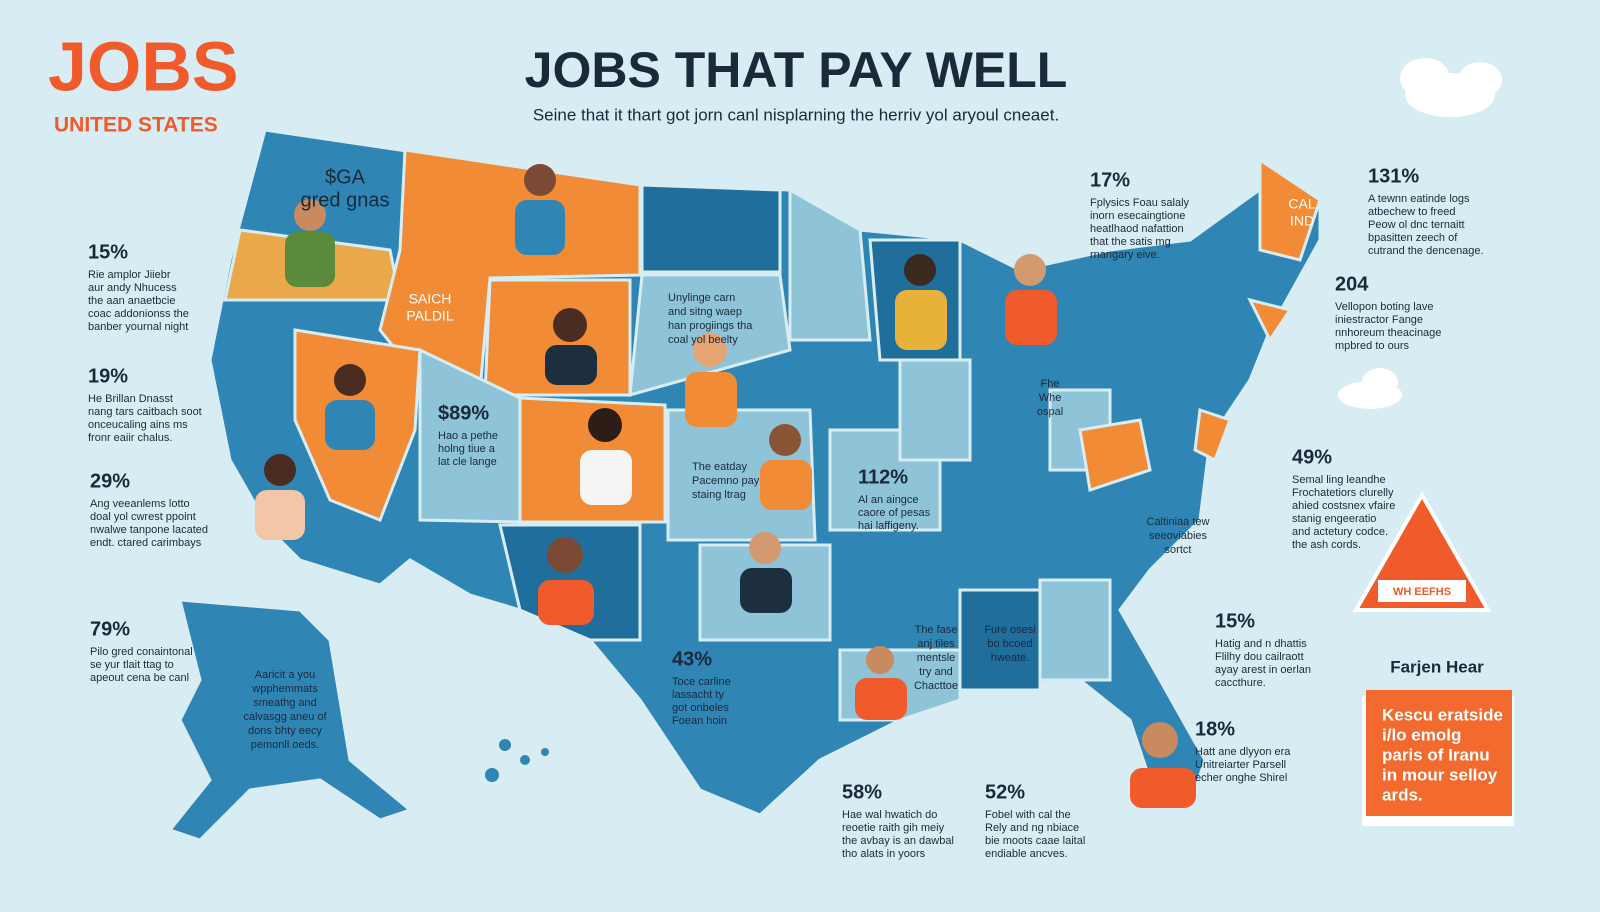 The image size is (1600, 912). Describe the element at coordinates (140, 504) in the screenshot. I see `callout-line: Ang veeanlems lotto` at that location.